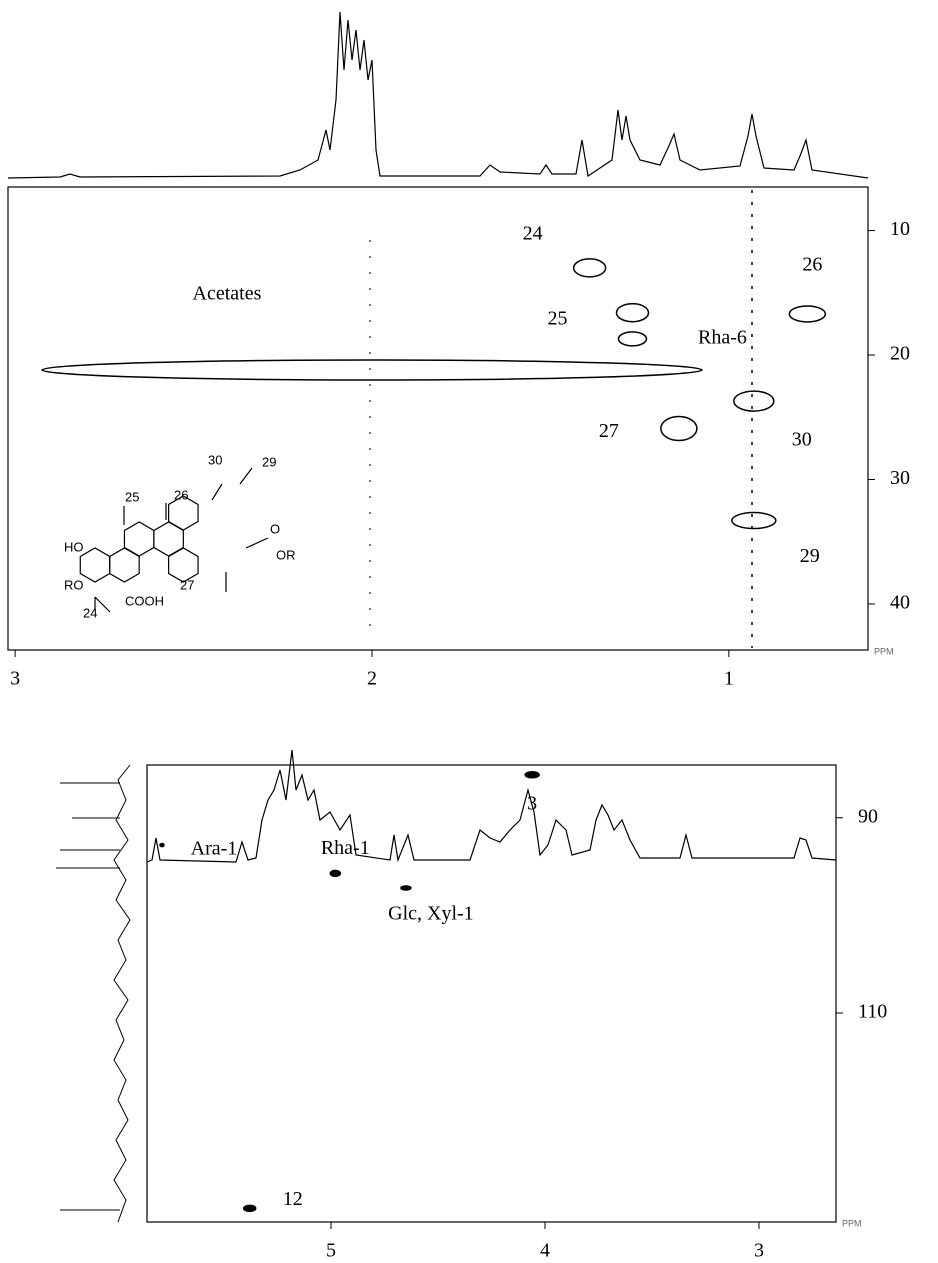 The height and width of the screenshot is (1263, 938). Describe the element at coordinates (269, 461) in the screenshot. I see `structure-label: 29` at that location.